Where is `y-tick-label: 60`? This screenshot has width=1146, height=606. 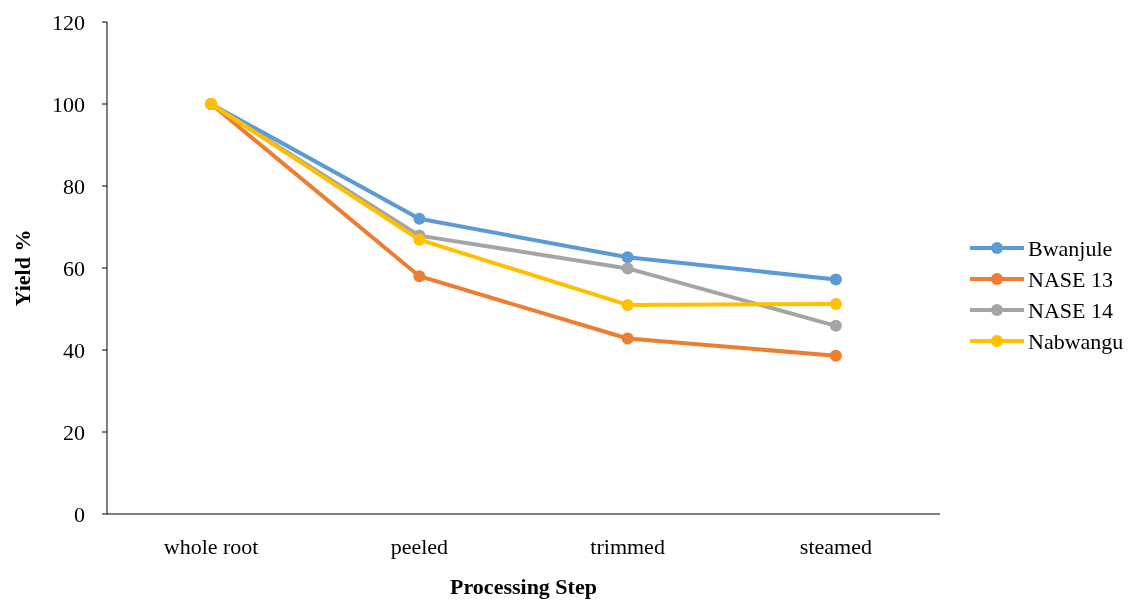
y-tick-label: 60 is located at coordinates (74, 268).